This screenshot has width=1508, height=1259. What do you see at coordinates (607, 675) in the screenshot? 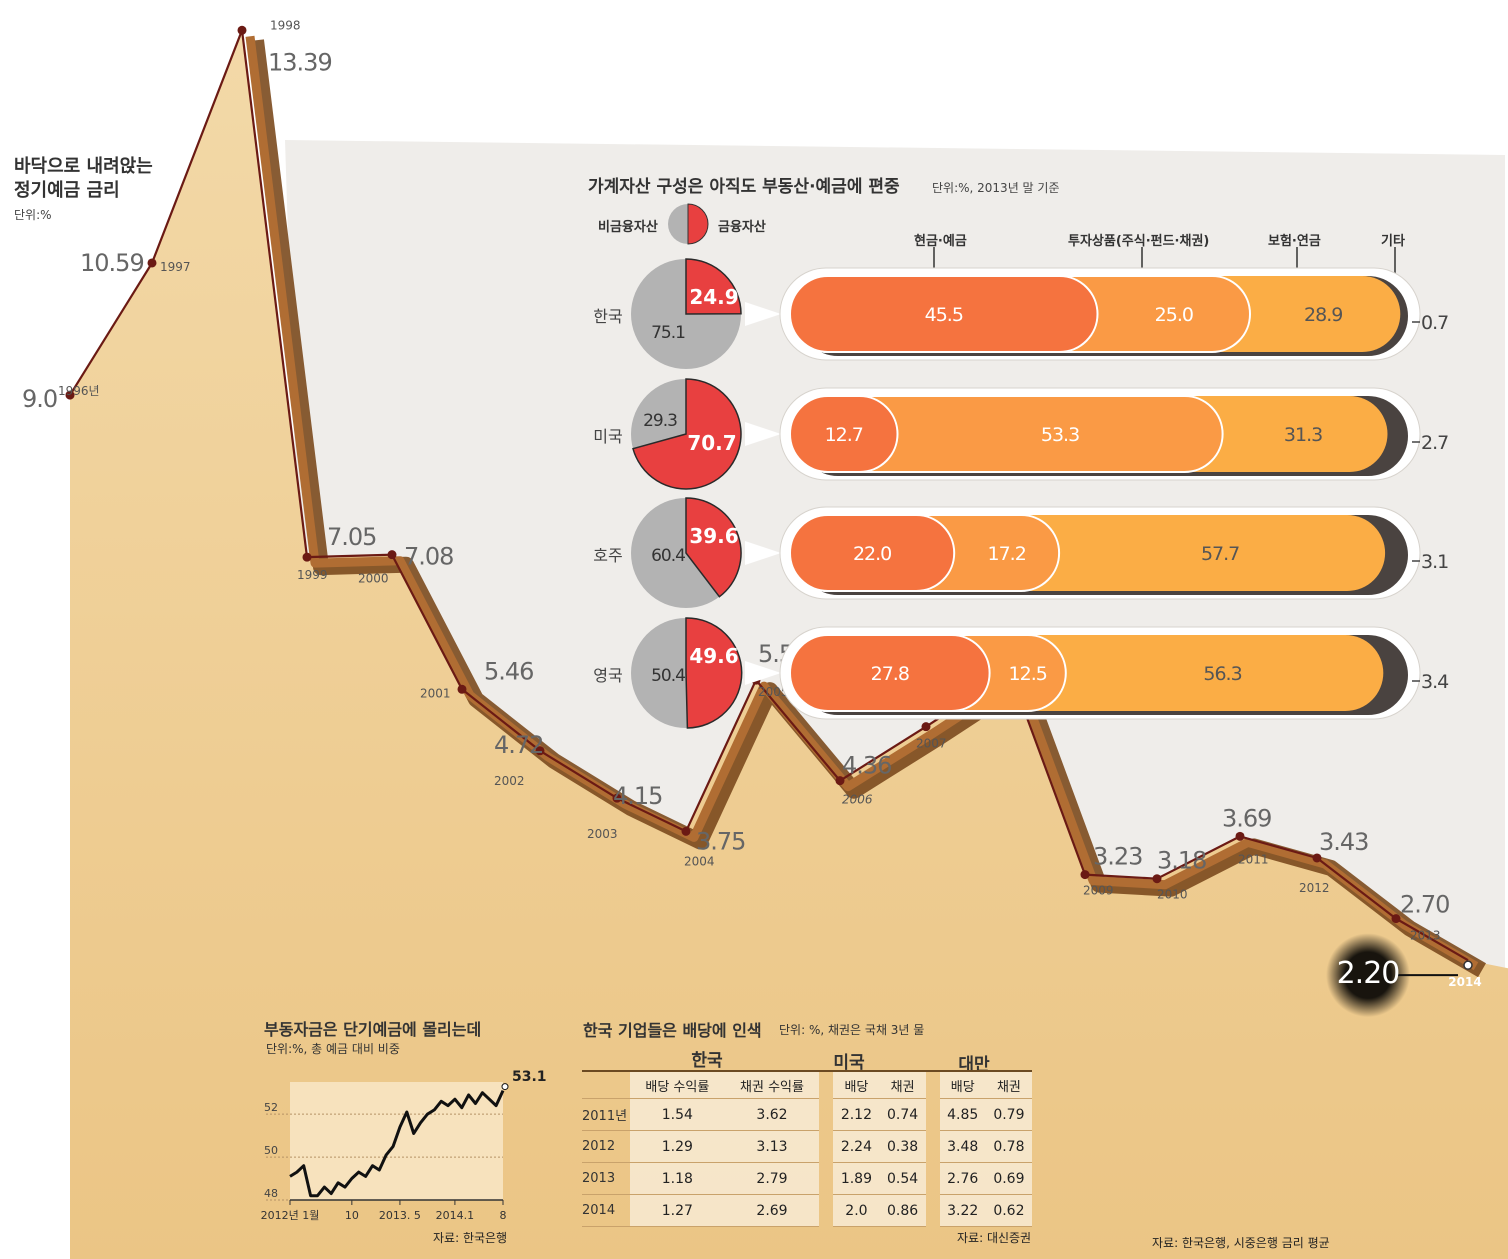
I see `country-label: 영국` at bounding box center [607, 675].